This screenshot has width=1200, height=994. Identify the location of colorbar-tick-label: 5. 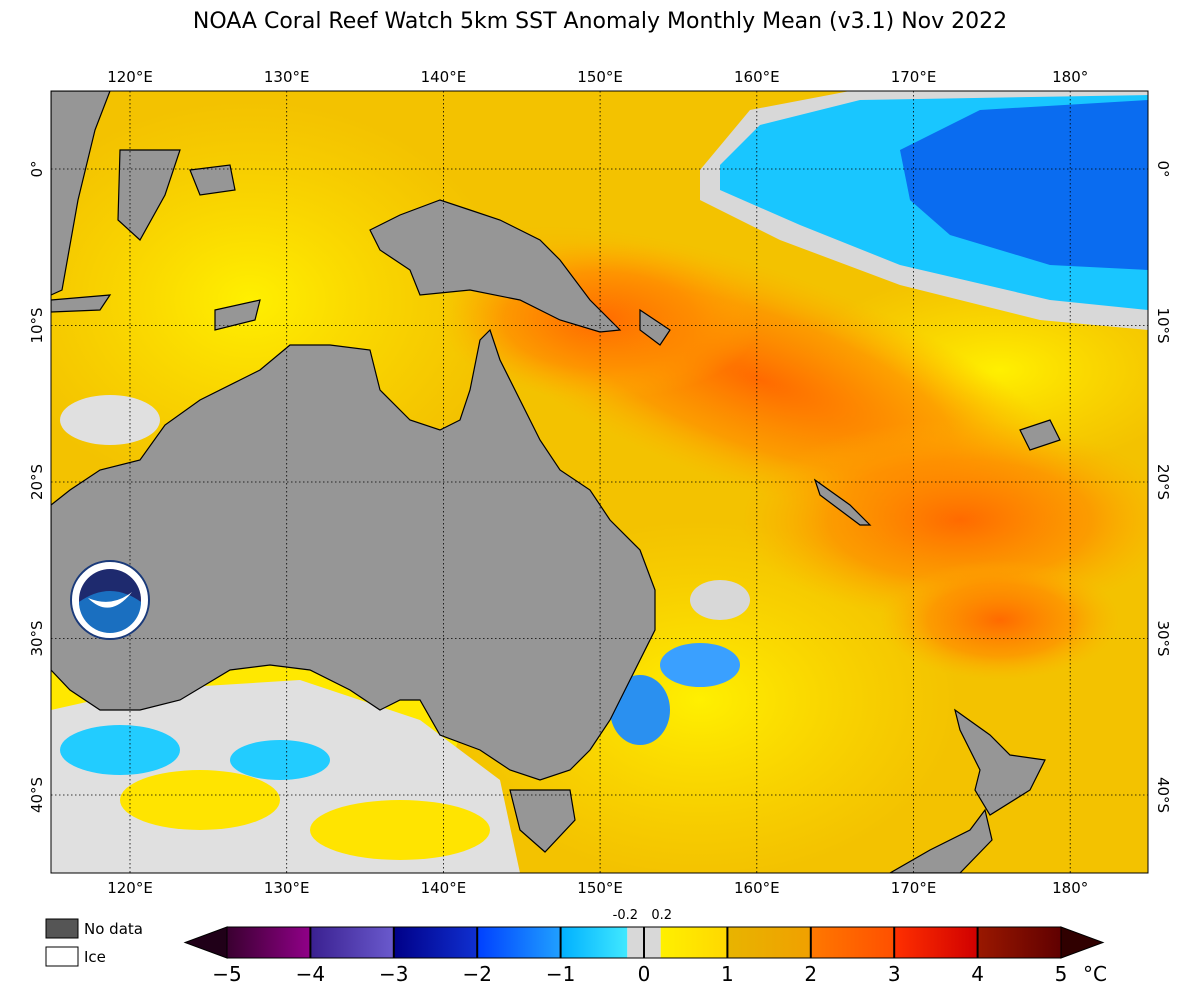
(1061, 974).